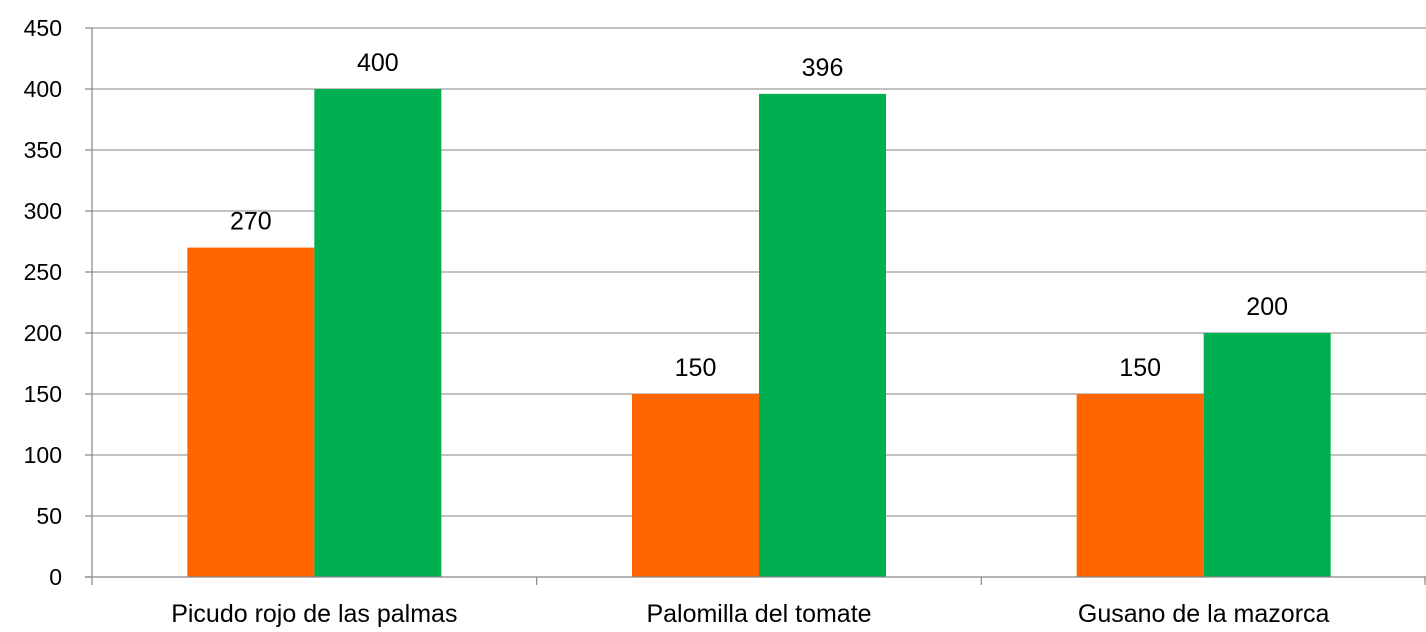 This screenshot has height=632, width=1426. Describe the element at coordinates (1267, 455) in the screenshot. I see `bar-series2-cat3` at that location.